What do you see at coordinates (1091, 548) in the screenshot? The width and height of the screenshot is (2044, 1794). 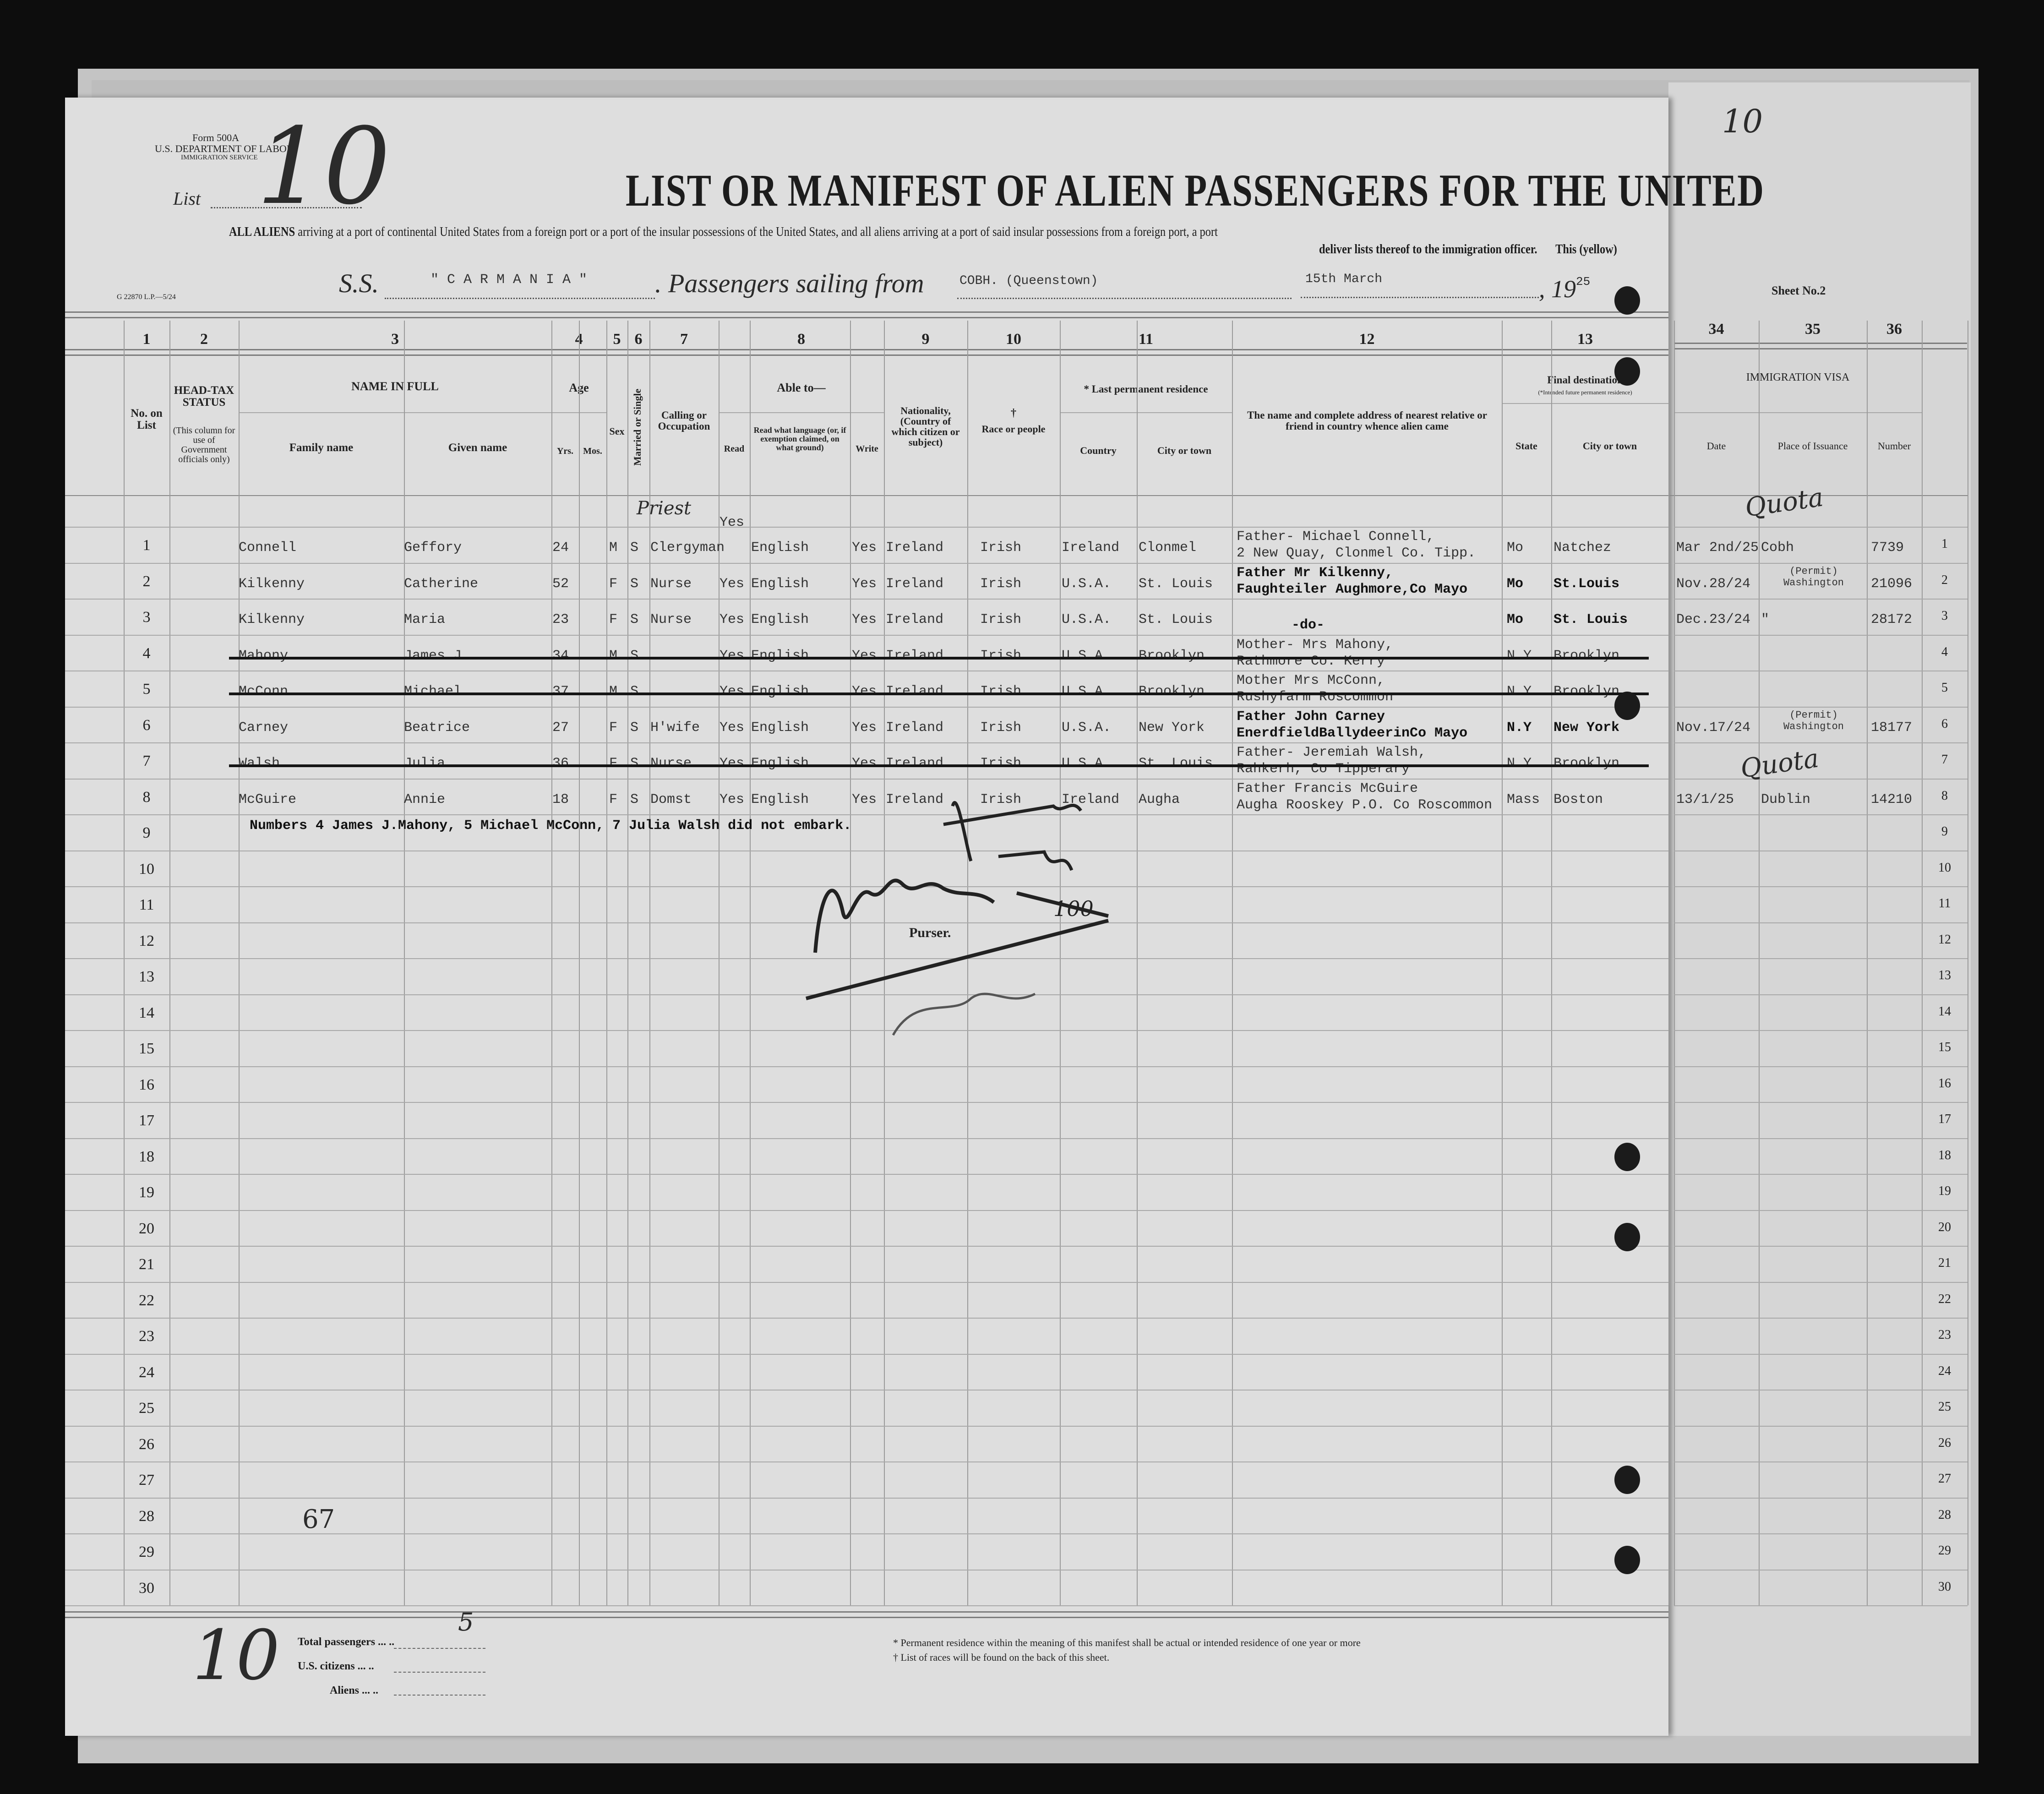 I see `passenger-country: Ireland` at bounding box center [1091, 548].